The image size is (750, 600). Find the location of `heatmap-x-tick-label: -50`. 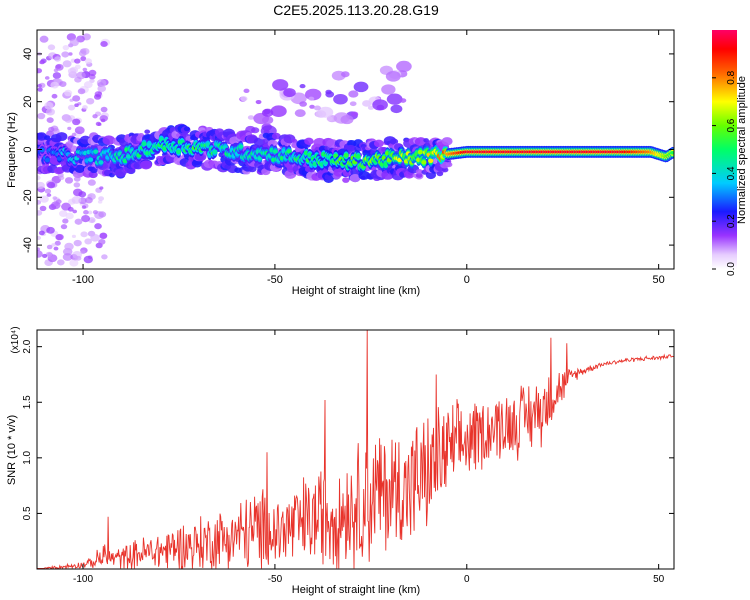

heatmap-x-tick-label: -50 is located at coordinates (275, 280).